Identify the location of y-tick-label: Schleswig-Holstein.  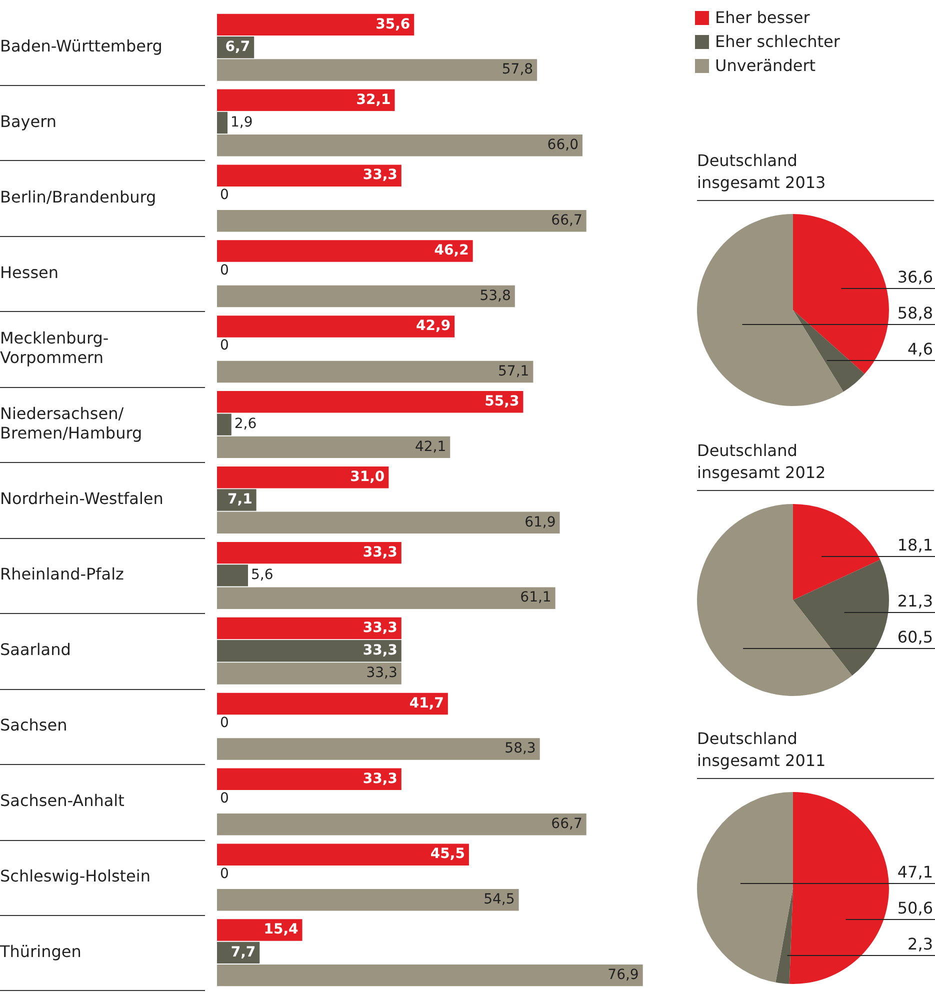
(75, 876).